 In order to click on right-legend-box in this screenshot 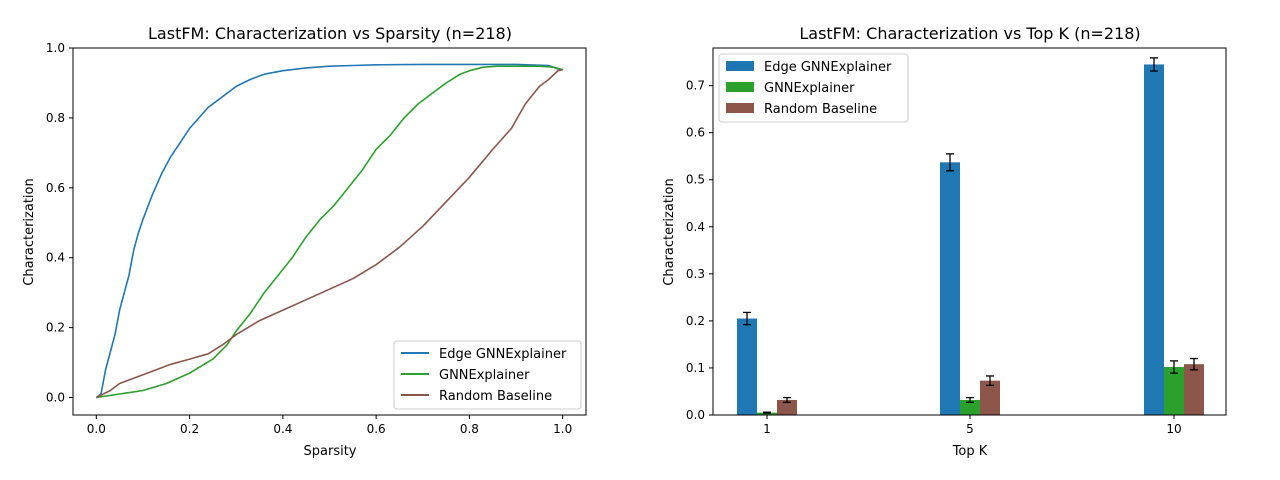, I will do `click(813, 88)`.